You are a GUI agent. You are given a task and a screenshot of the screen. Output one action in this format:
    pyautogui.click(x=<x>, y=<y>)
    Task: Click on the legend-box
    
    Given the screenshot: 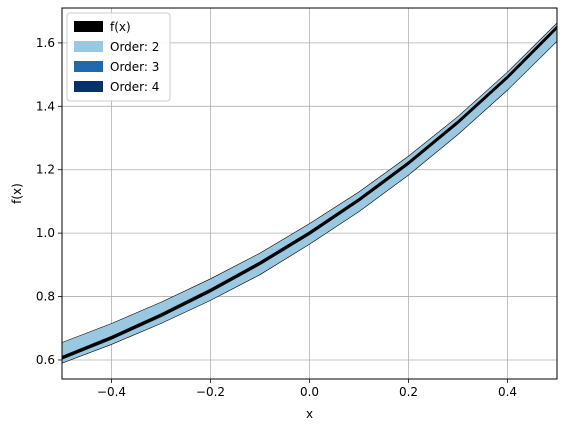 What is the action you would take?
    pyautogui.click(x=118, y=57)
    